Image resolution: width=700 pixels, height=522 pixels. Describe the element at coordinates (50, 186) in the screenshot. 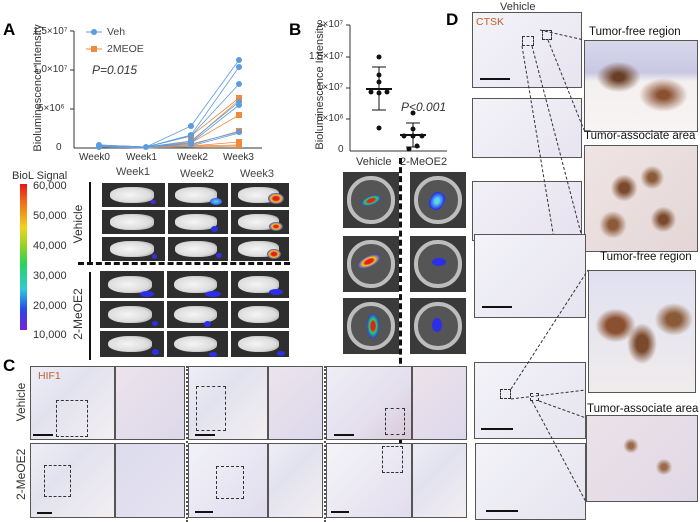

I see `cb-tick-0: 60,000` at that location.